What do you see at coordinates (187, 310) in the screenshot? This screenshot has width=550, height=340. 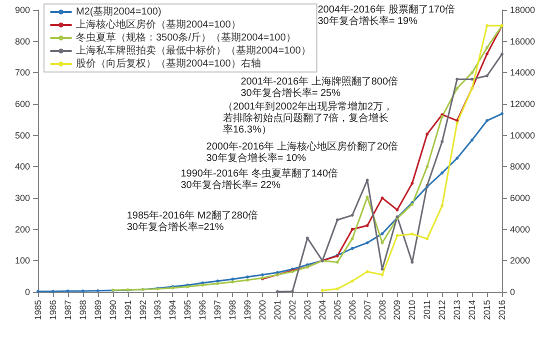 I see `x-tick-label: 1995` at bounding box center [187, 310].